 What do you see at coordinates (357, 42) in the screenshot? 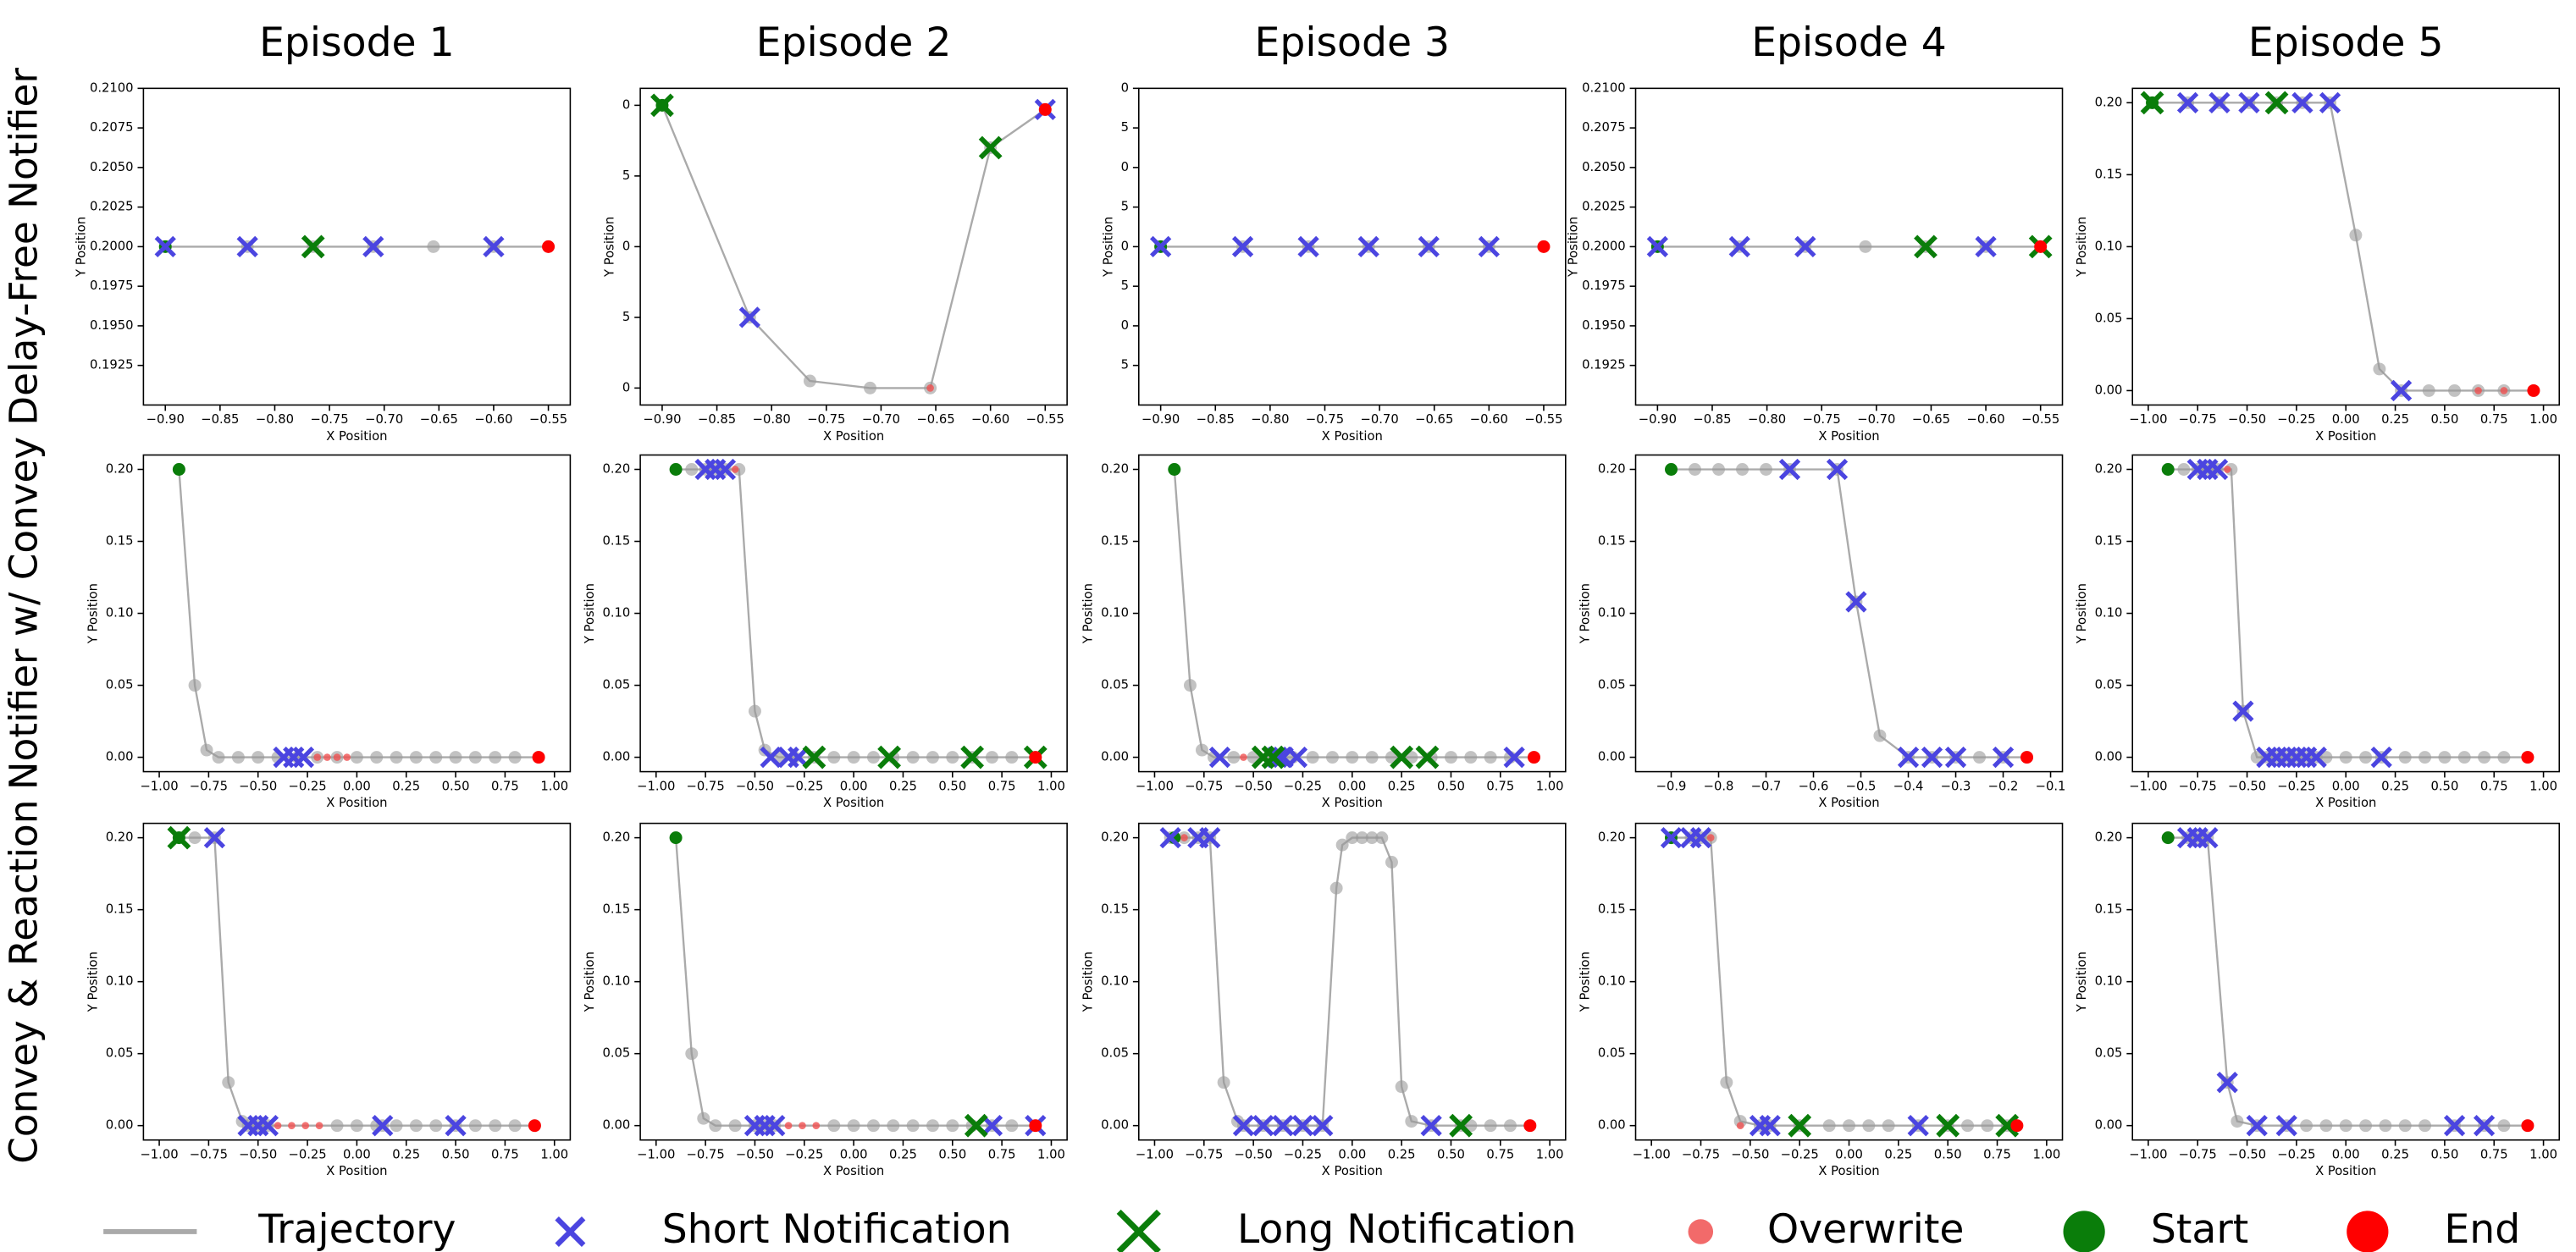
I see `column-title: Episode 1` at bounding box center [357, 42].